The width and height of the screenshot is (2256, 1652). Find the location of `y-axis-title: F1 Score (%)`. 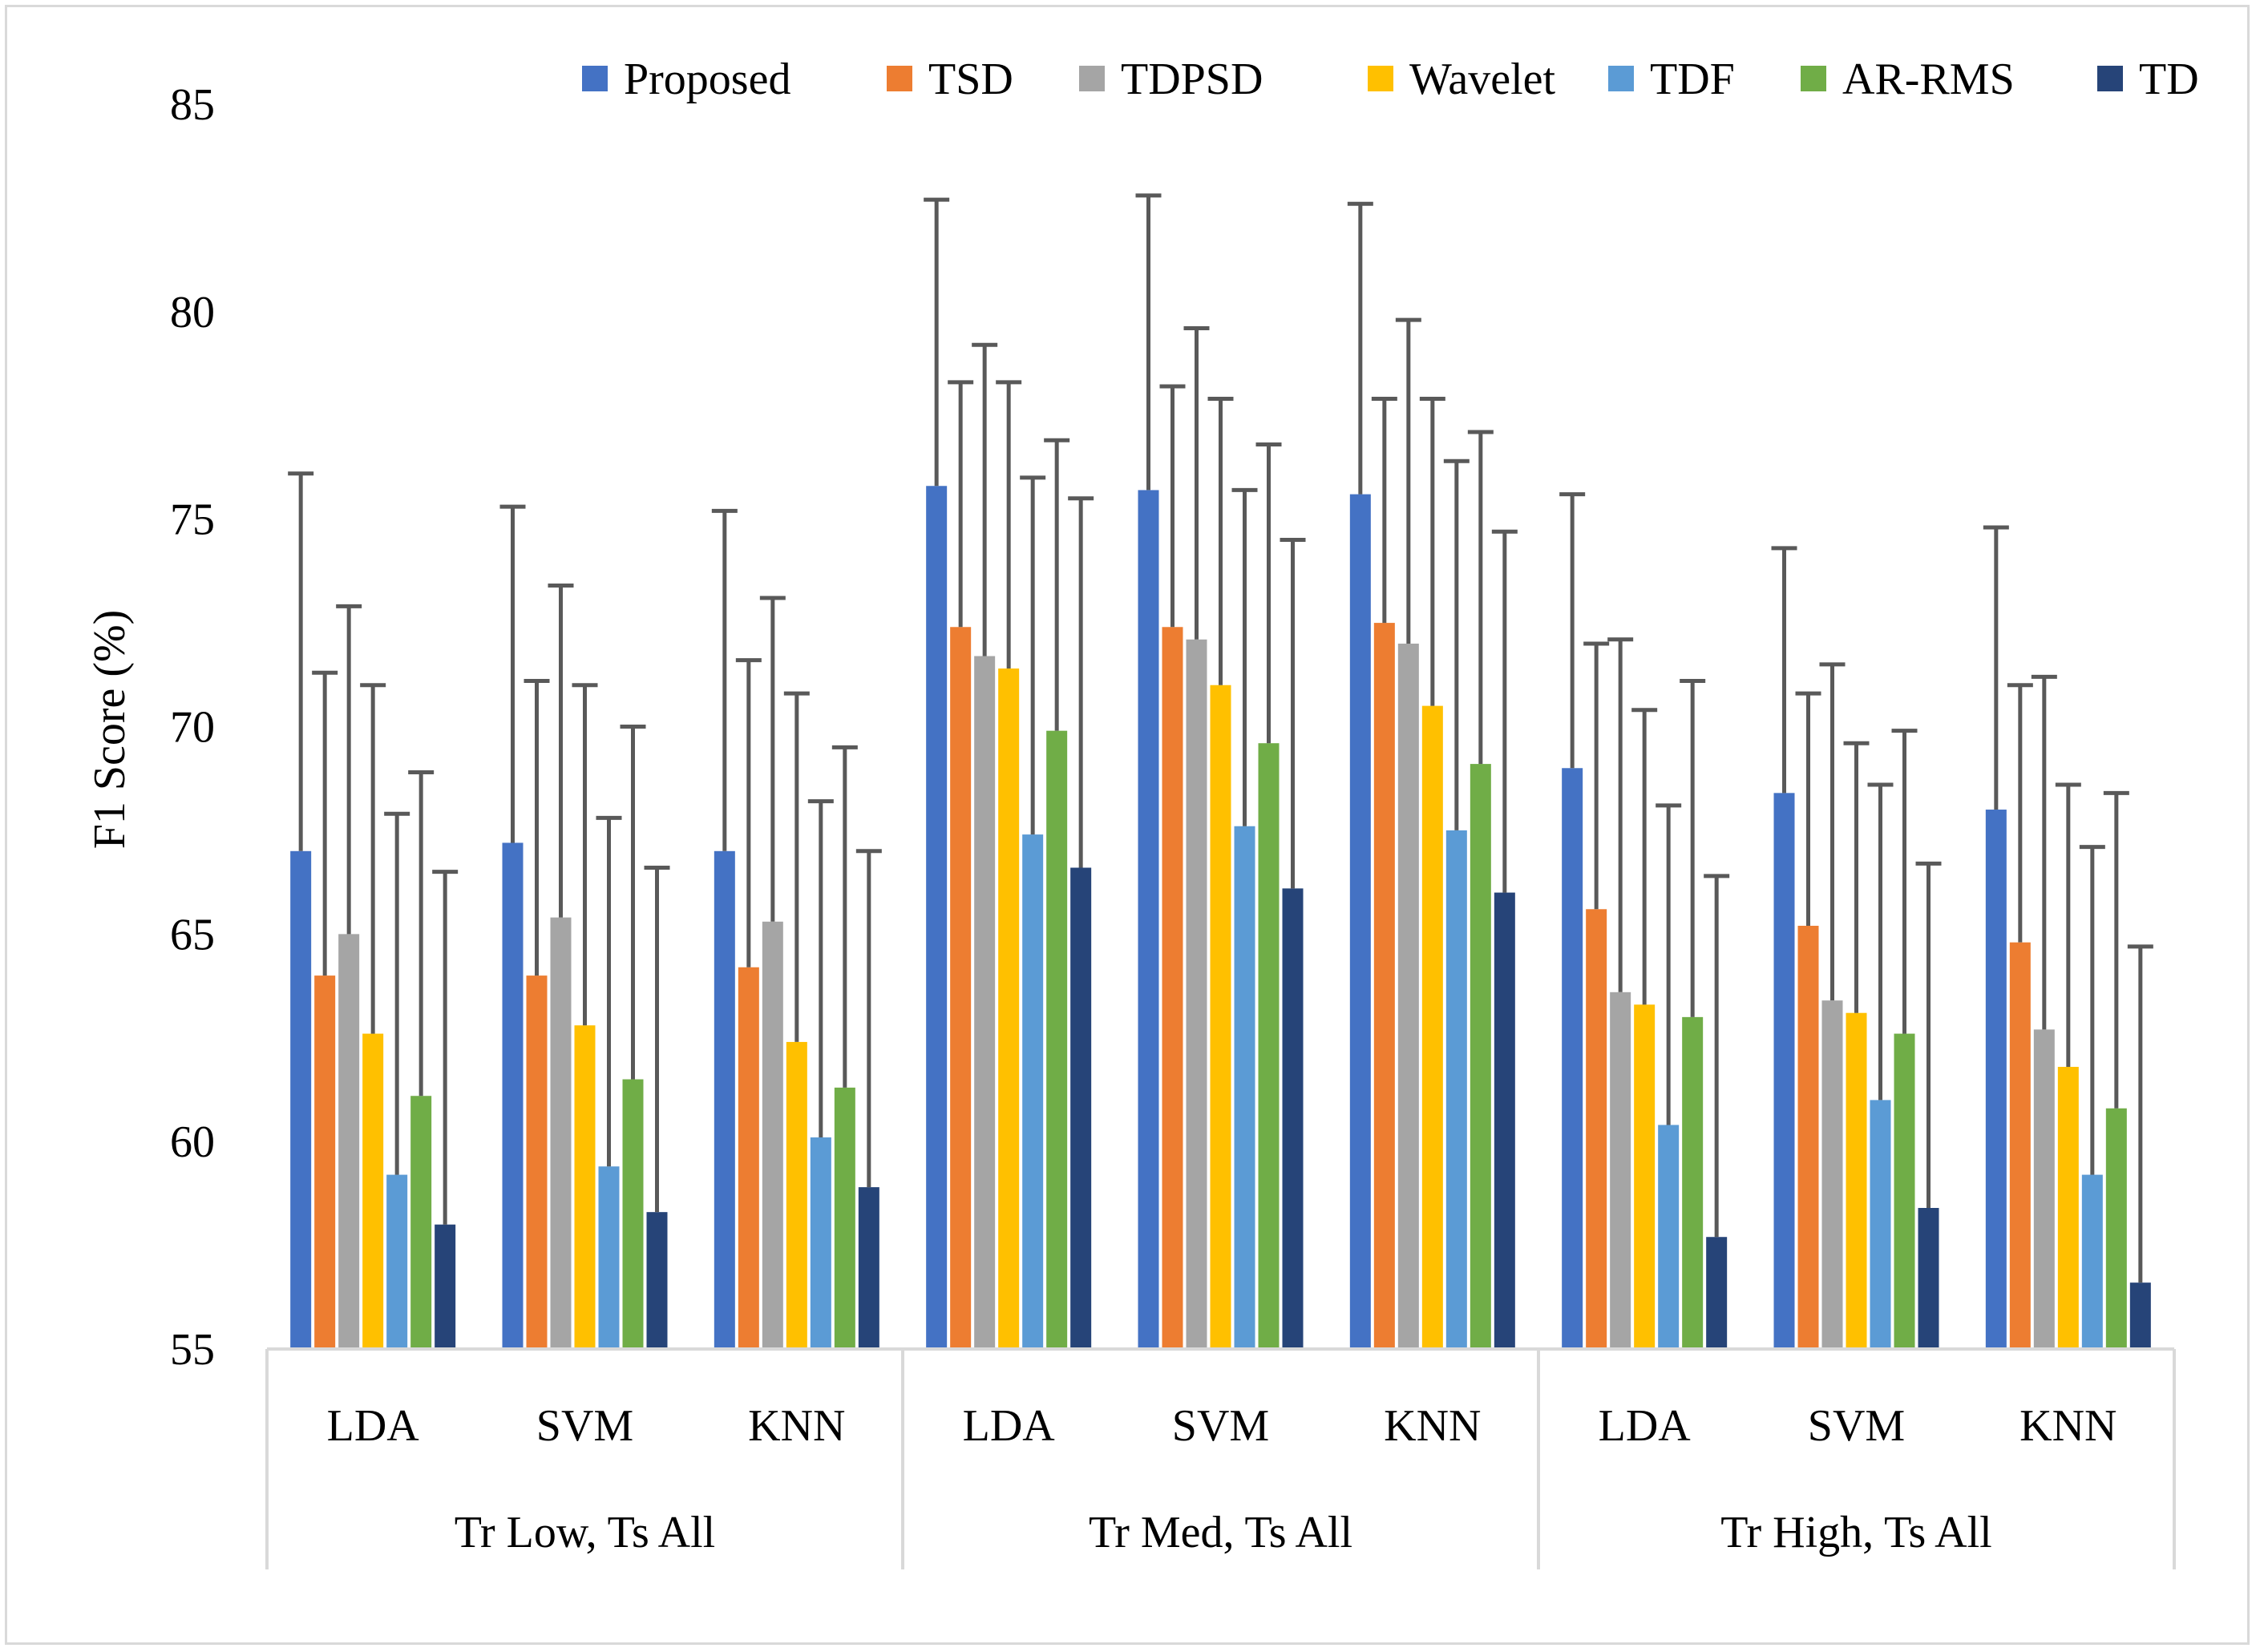

y-axis-title: F1 Score (%) is located at coordinates (110, 730).